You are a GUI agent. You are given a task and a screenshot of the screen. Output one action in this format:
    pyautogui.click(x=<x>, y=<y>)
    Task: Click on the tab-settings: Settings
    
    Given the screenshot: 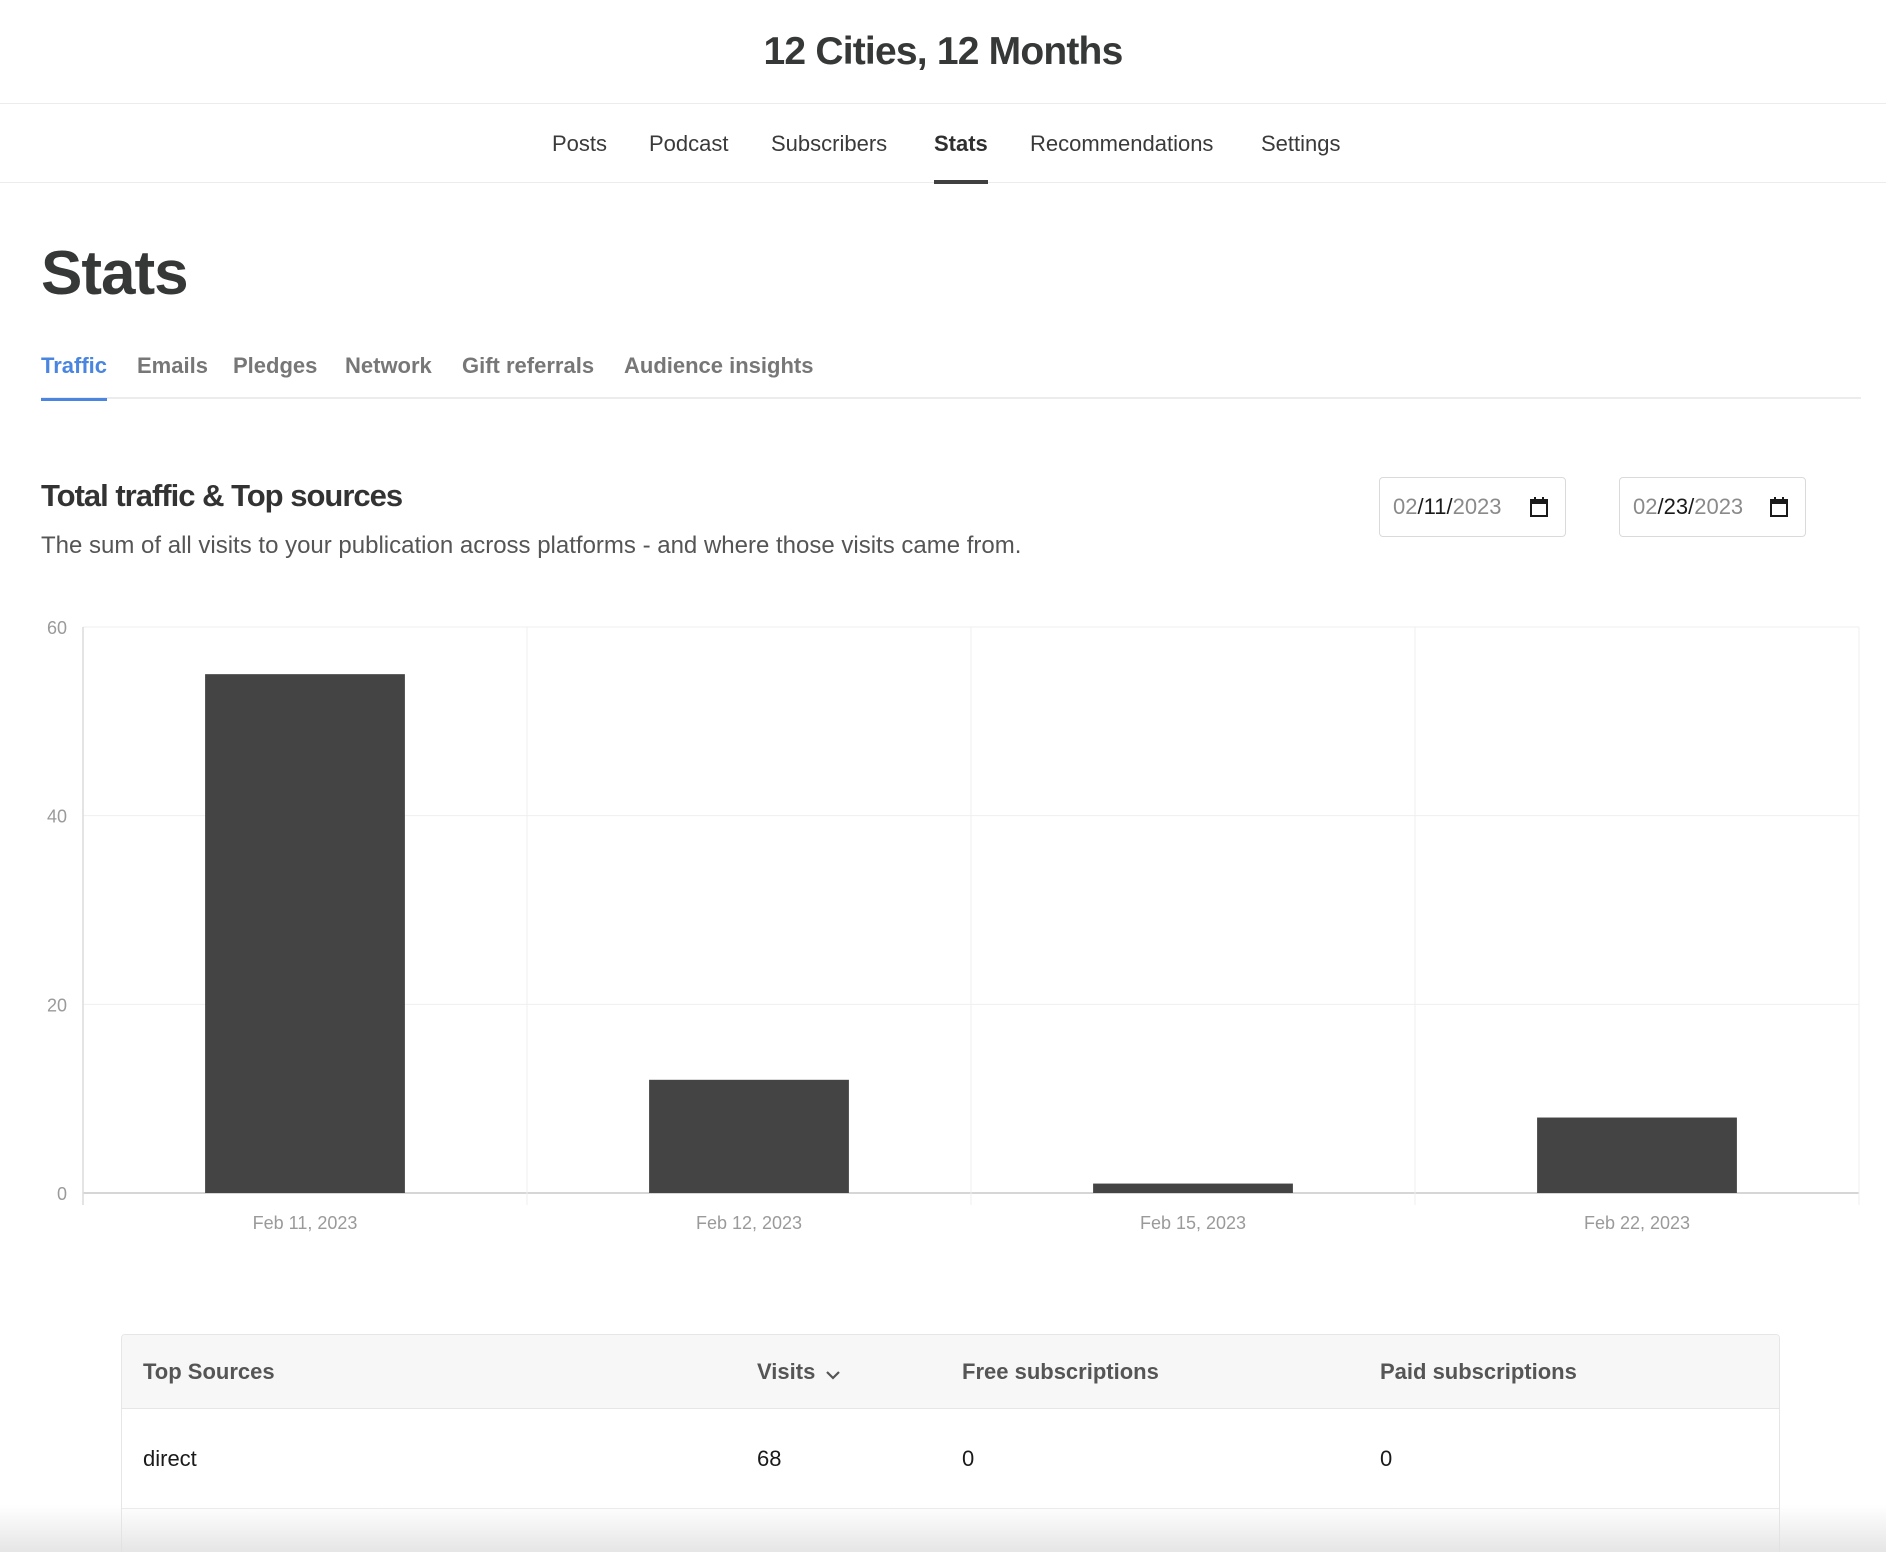 What is the action you would take?
    pyautogui.click(x=1301, y=143)
    